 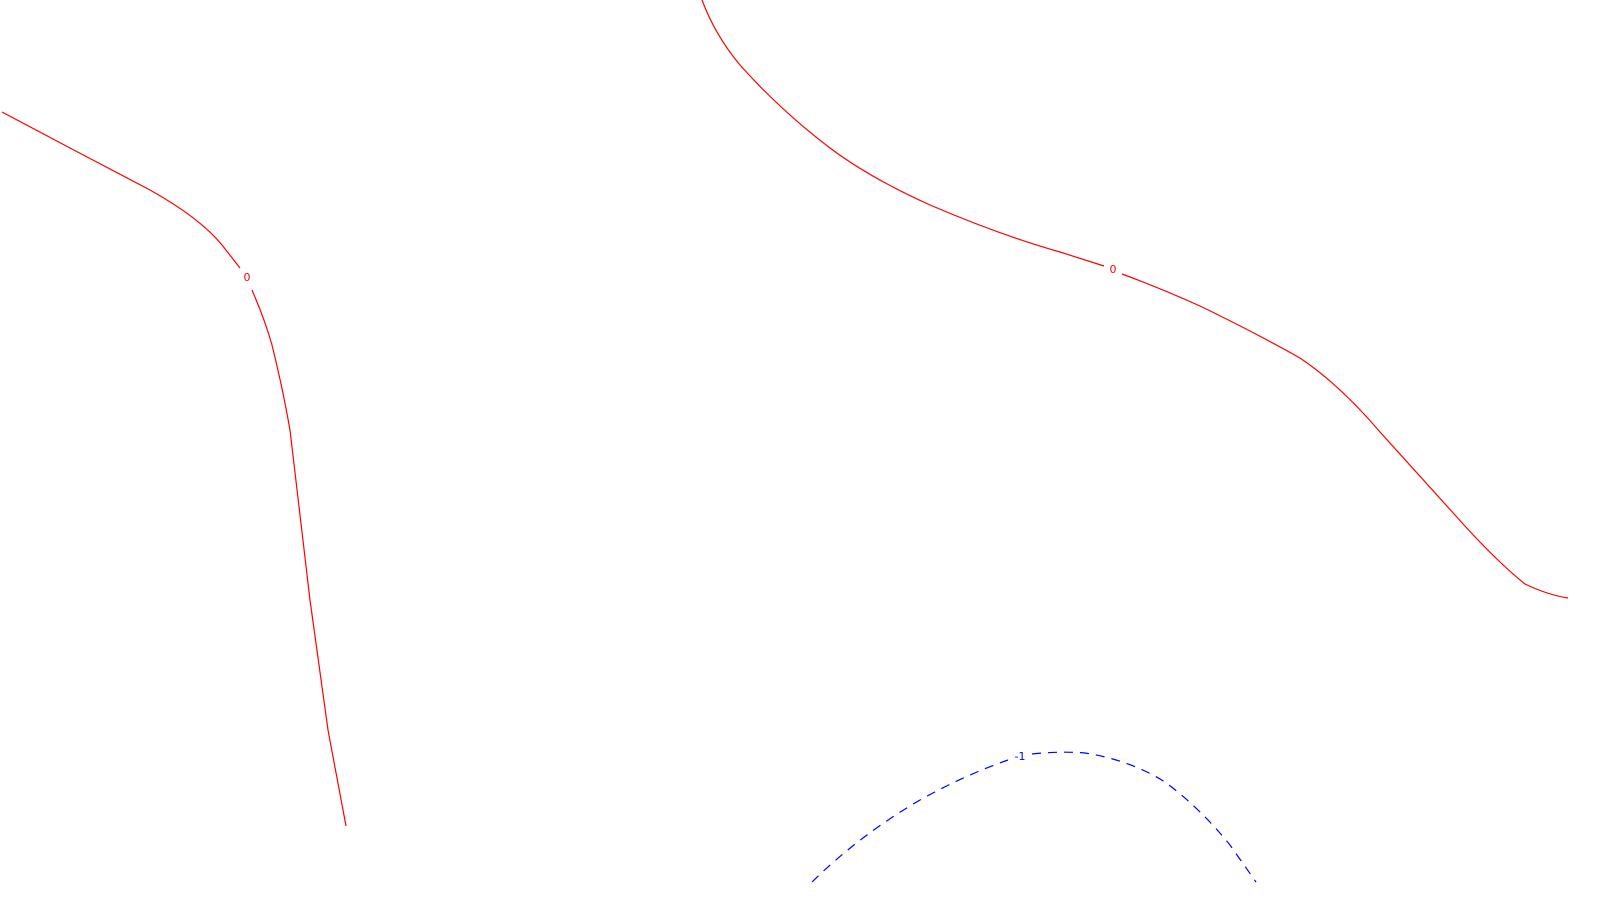 What do you see at coordinates (1020, 756) in the screenshot?
I see `contour-label-minus-one-south: -1` at bounding box center [1020, 756].